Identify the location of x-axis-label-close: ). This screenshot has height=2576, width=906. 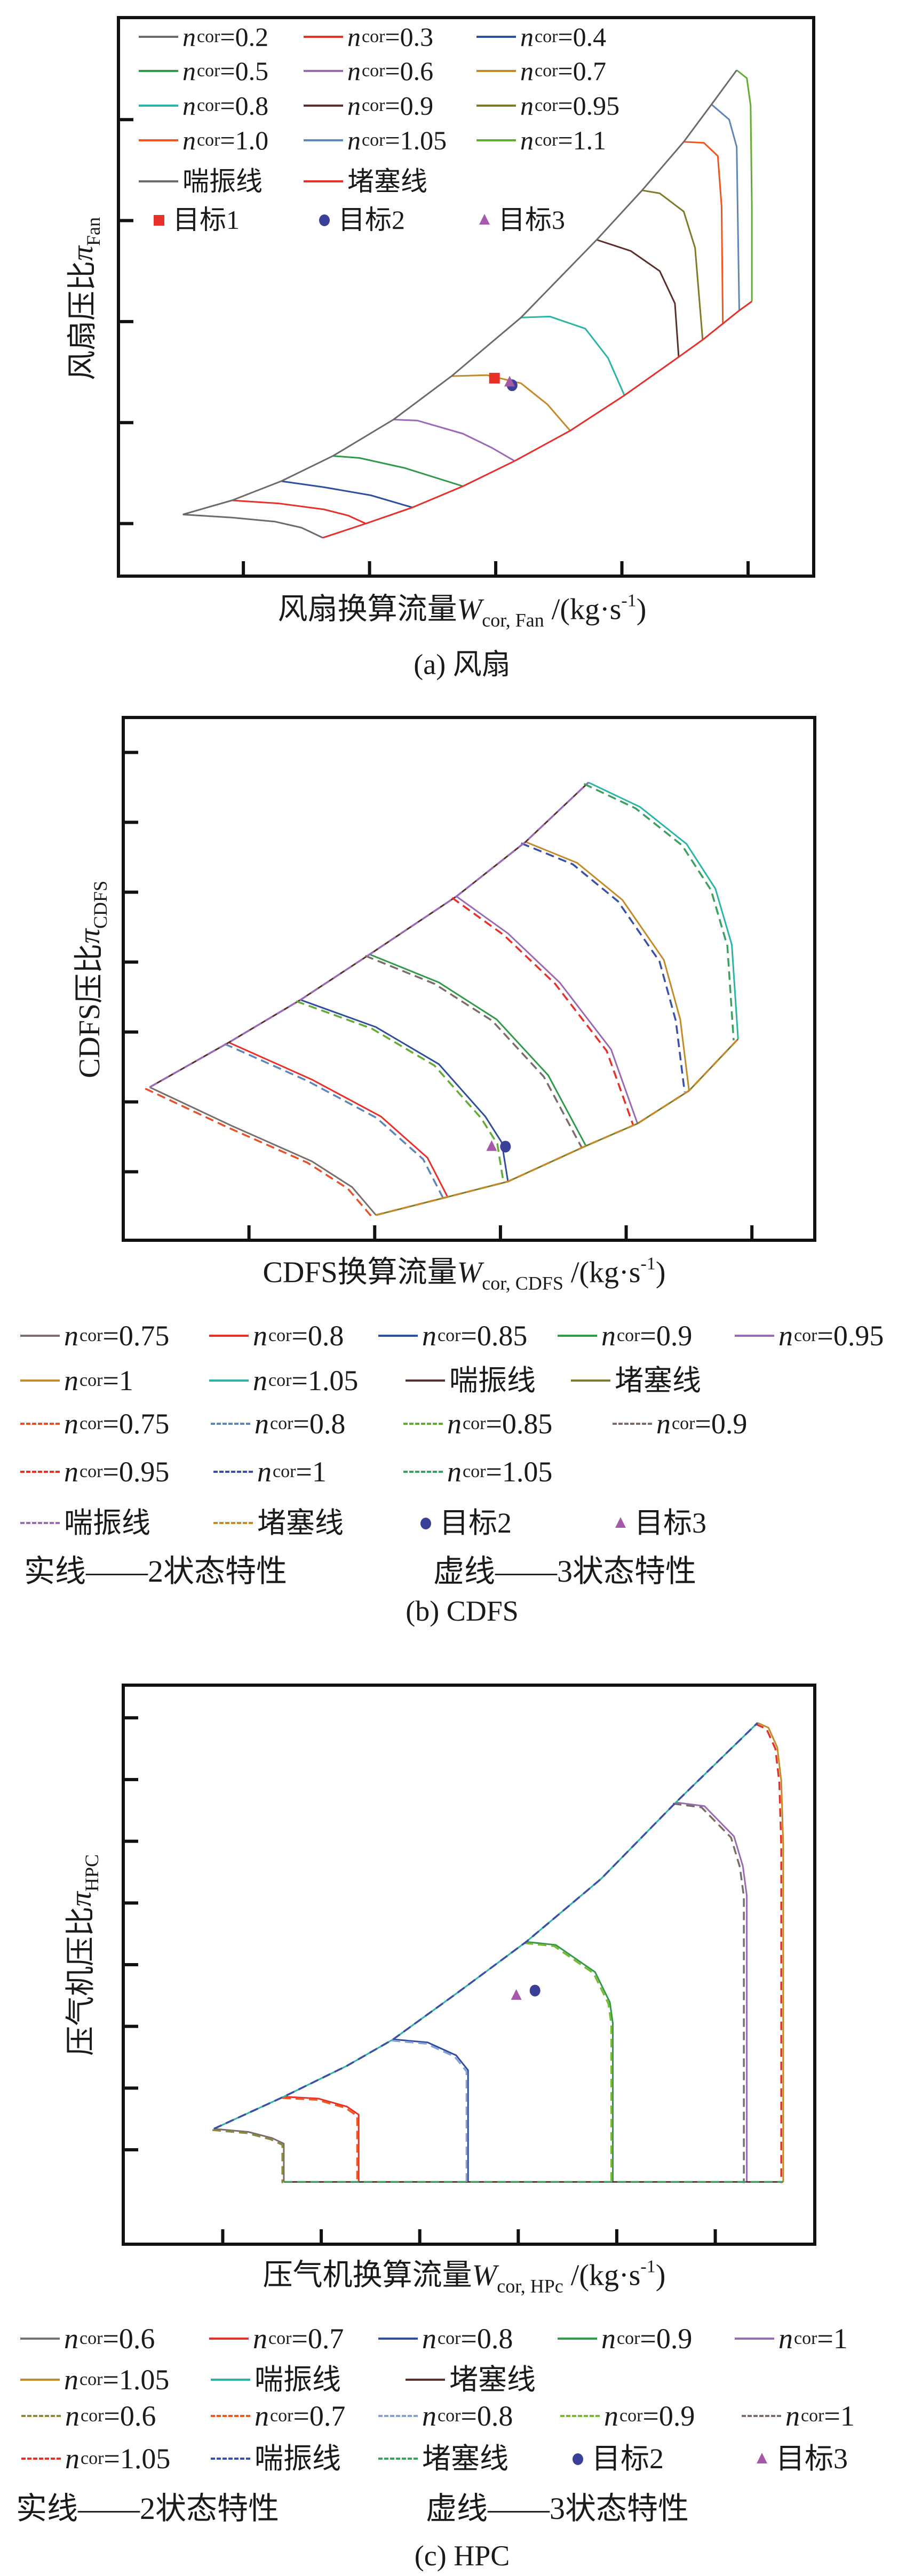
(641, 609).